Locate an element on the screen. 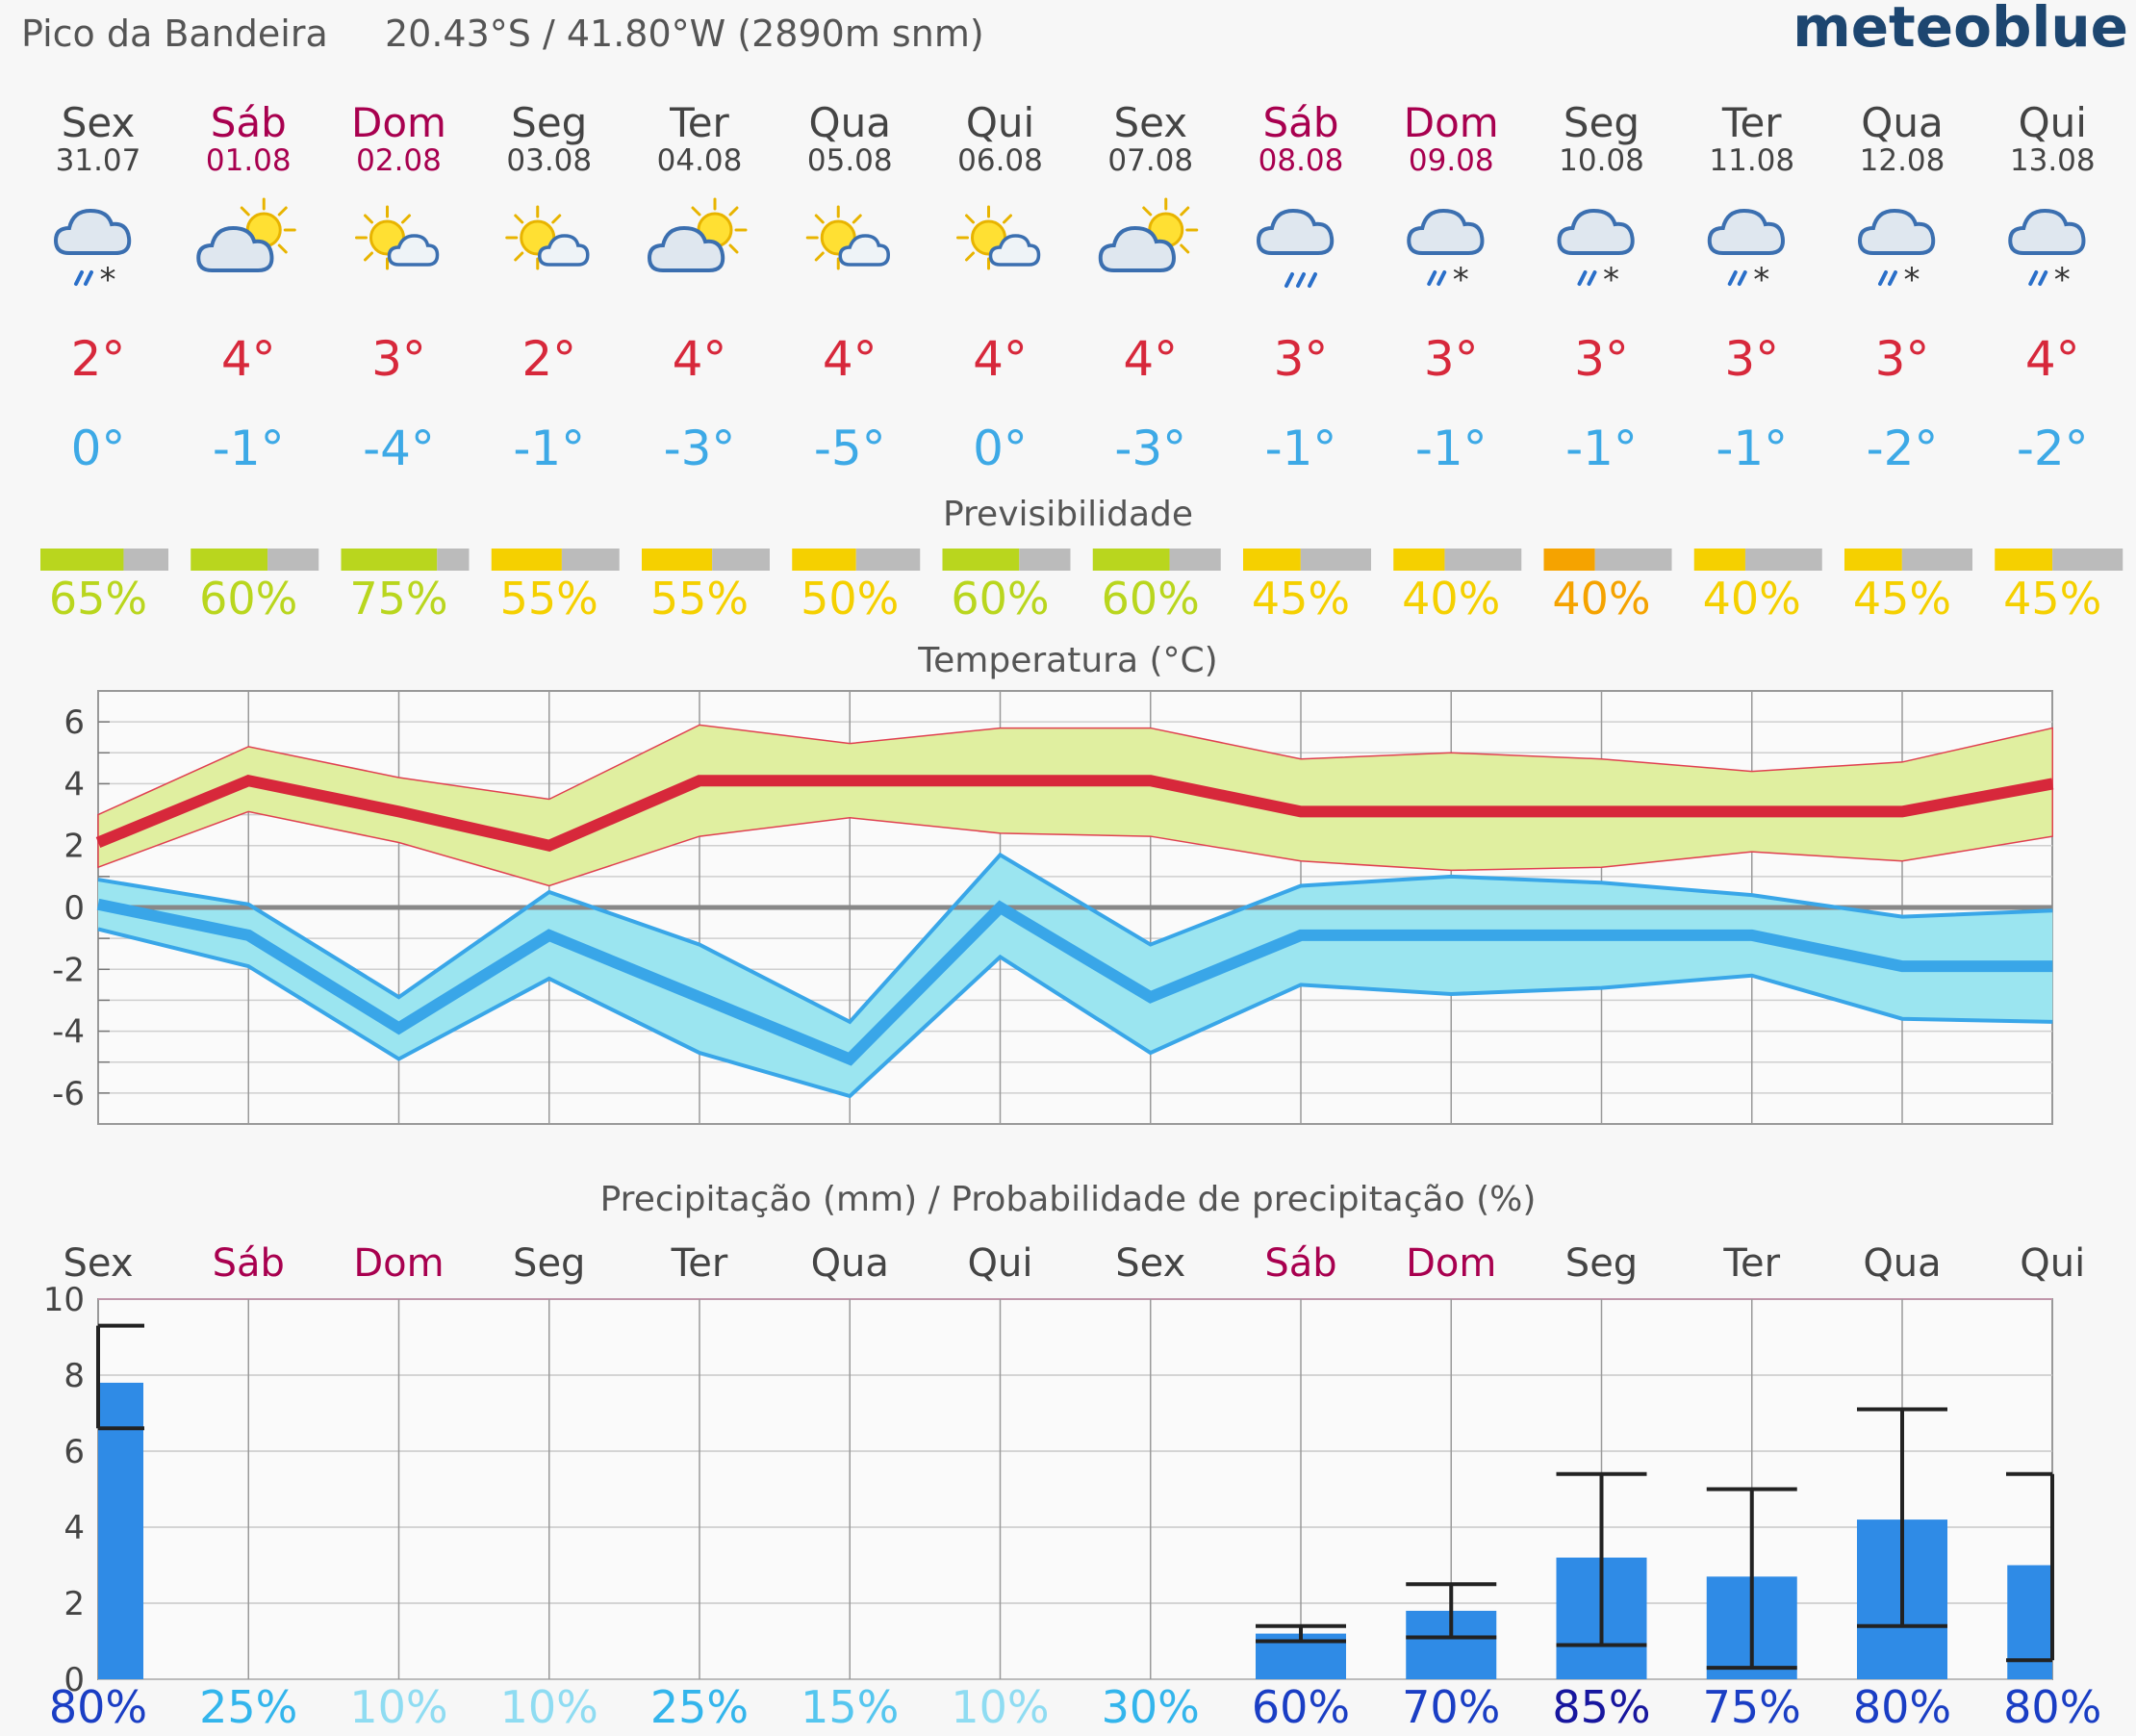 This screenshot has width=2136, height=1736. cloud-rain-icon is located at coordinates (1296, 248).